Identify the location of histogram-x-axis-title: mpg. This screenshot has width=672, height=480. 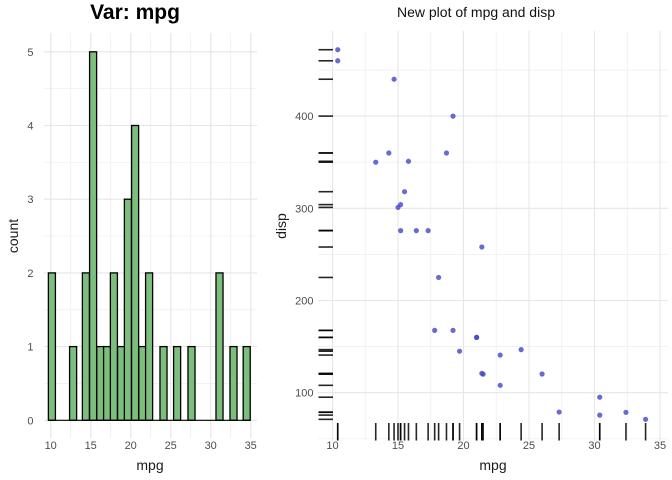
(150, 465).